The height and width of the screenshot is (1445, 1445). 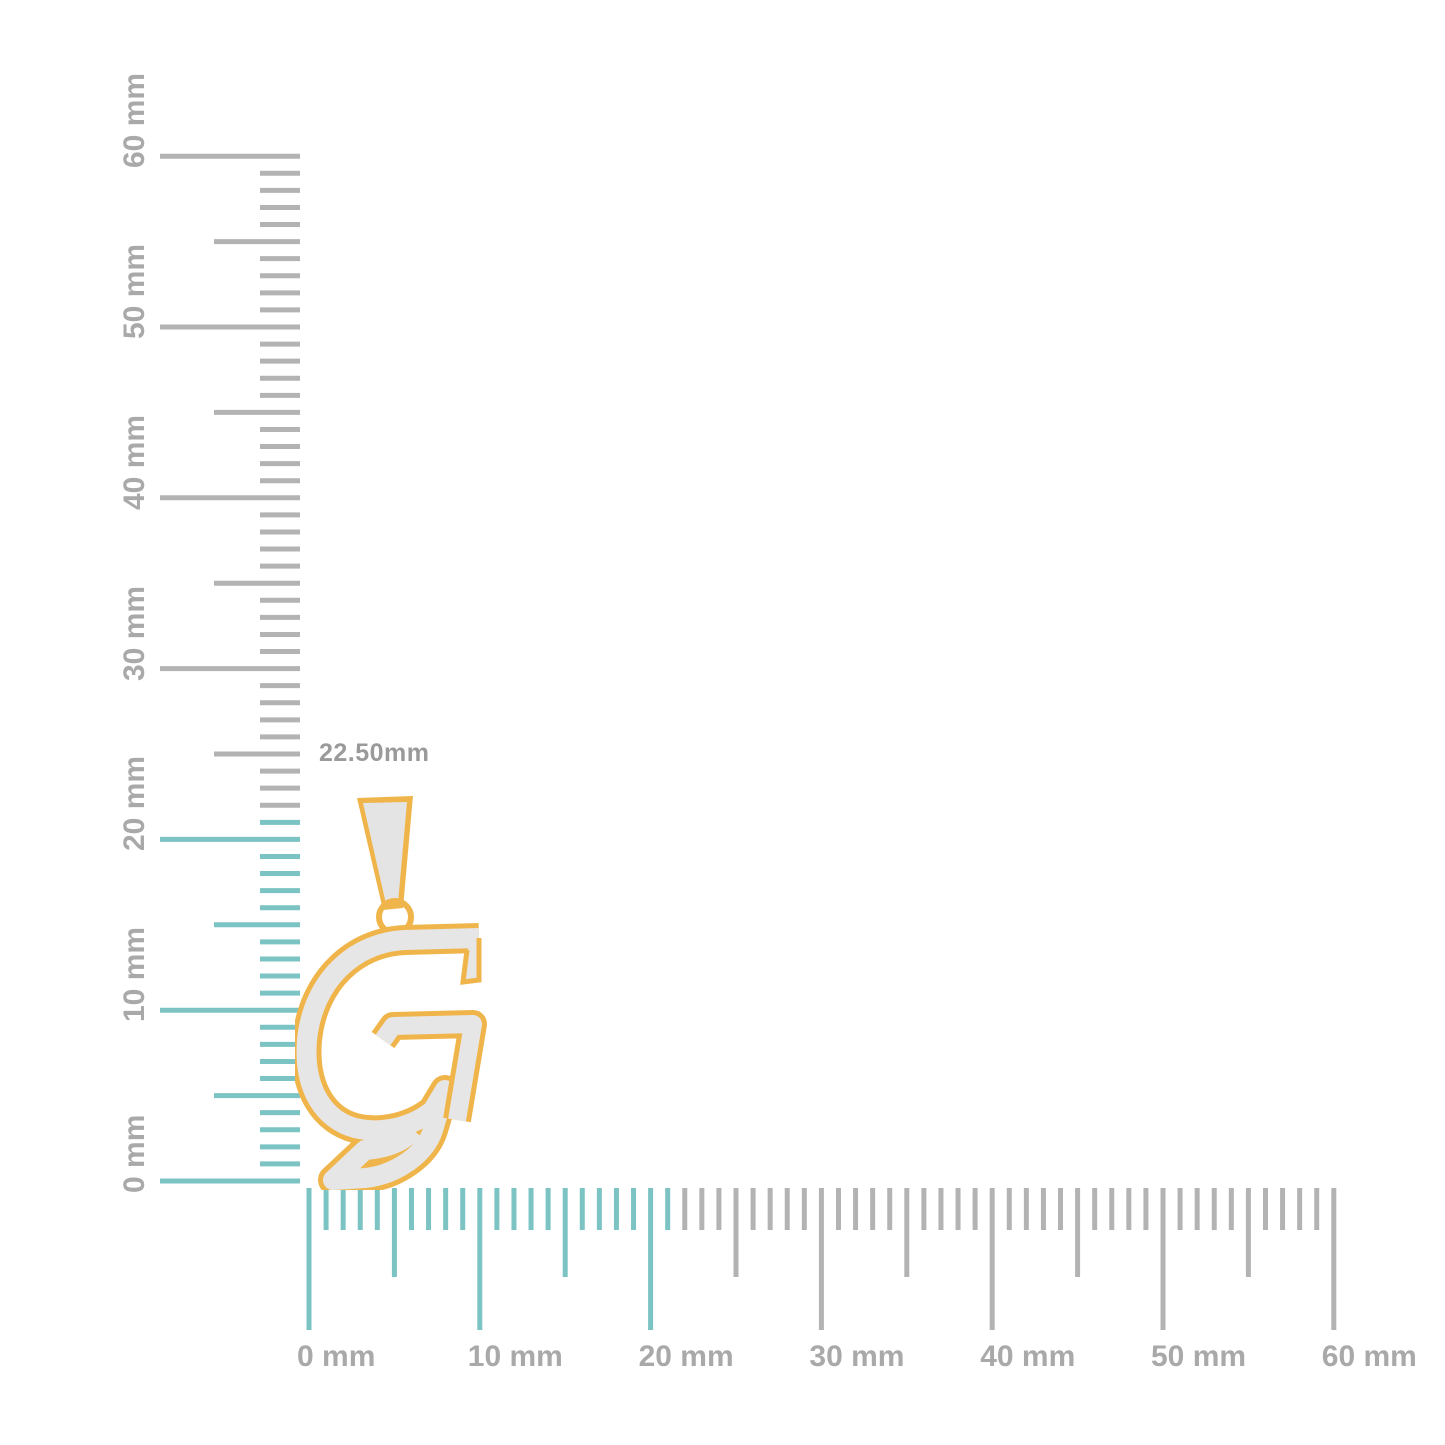 What do you see at coordinates (1199, 1356) in the screenshot?
I see `horizontal-ruler-label: 50 mm` at bounding box center [1199, 1356].